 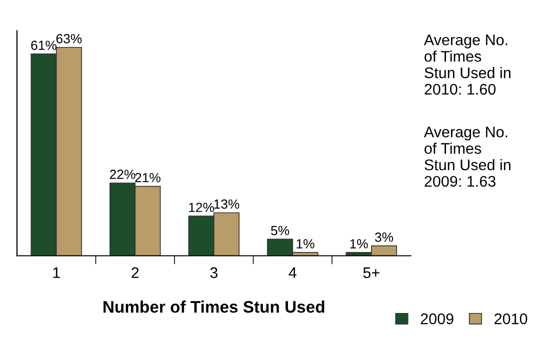 What do you see at coordinates (214, 272) in the screenshot?
I see `x-tick-label: 3` at bounding box center [214, 272].